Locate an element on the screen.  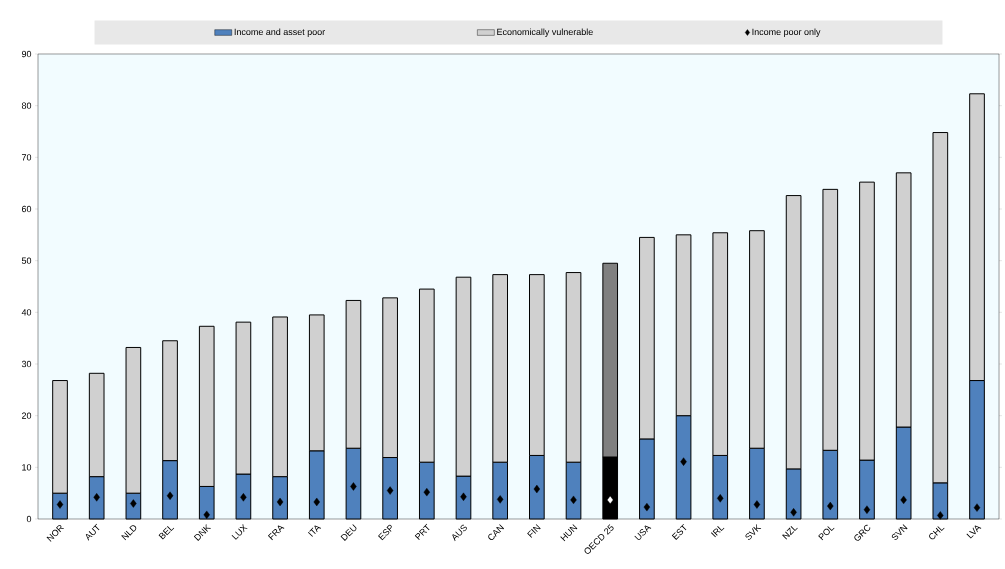
x-tick-label: USA is located at coordinates (643, 532).